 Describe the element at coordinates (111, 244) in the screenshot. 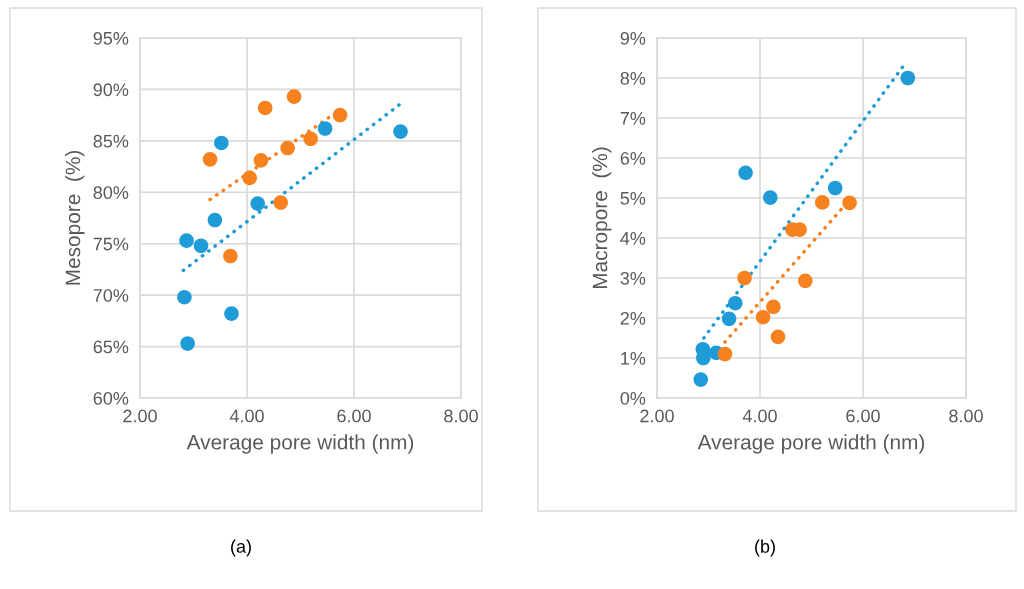

I see `y-tick-label: 75%` at that location.